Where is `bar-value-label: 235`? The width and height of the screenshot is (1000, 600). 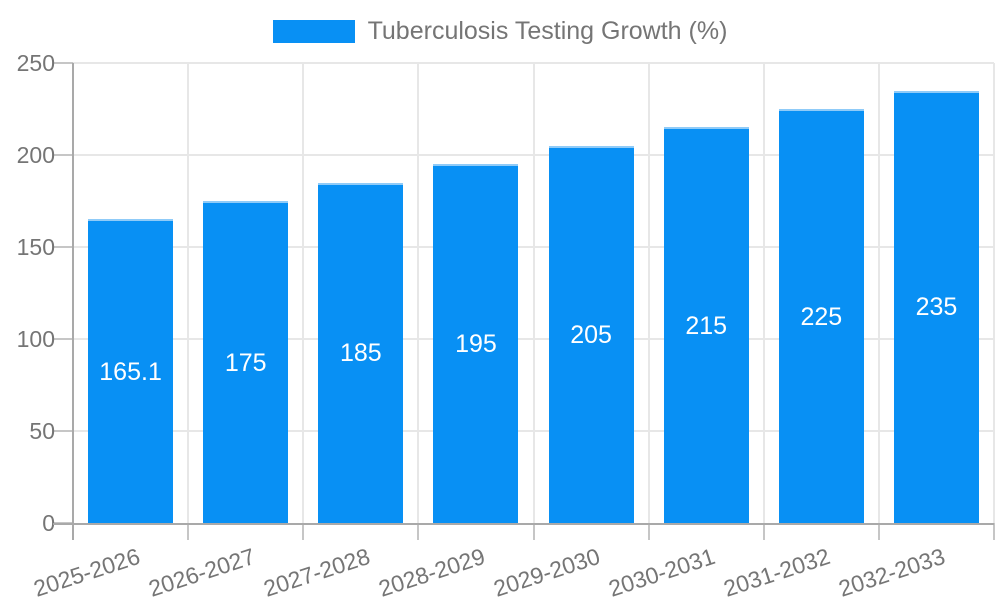 bar-value-label: 235 is located at coordinates (936, 307).